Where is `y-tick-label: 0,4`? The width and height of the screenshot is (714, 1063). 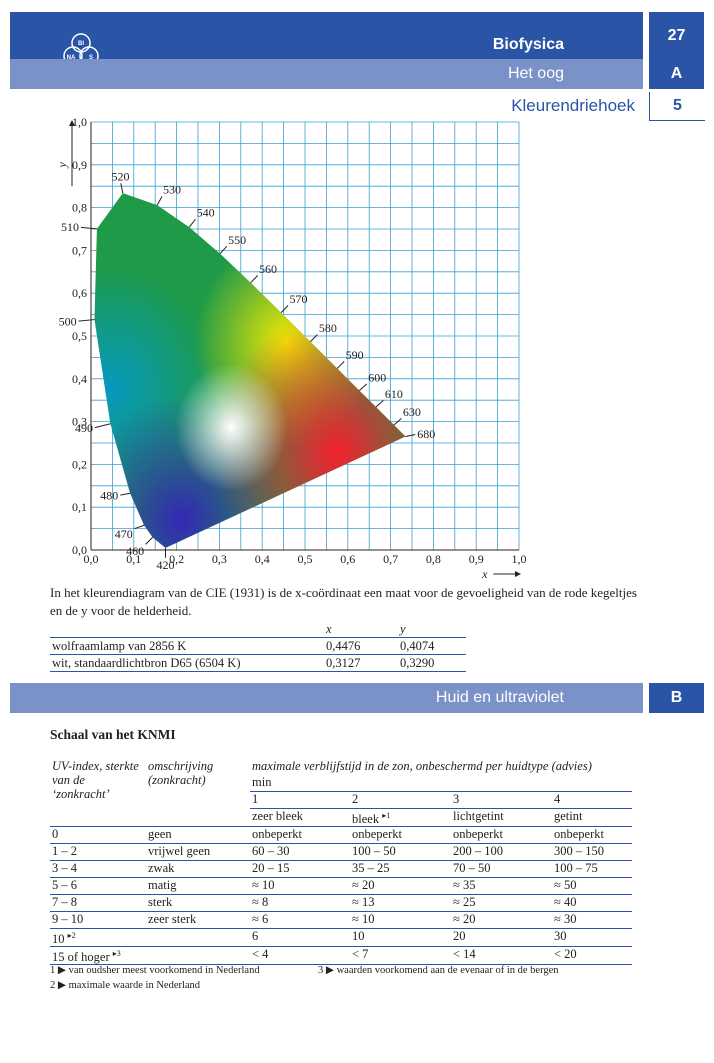 y-tick-label: 0,4 is located at coordinates (79, 379).